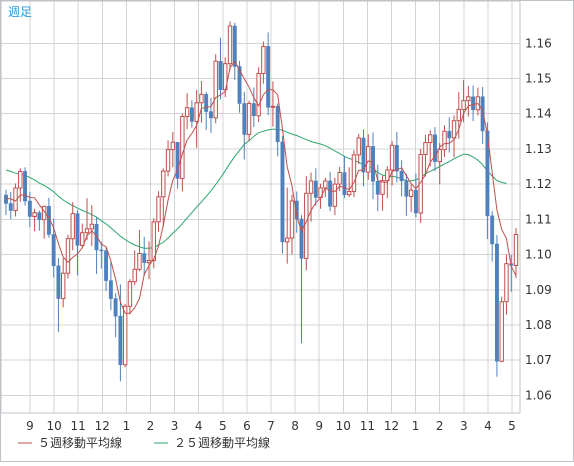  What do you see at coordinates (20, 12) in the screenshot?
I see `period-label: 週足` at bounding box center [20, 12].